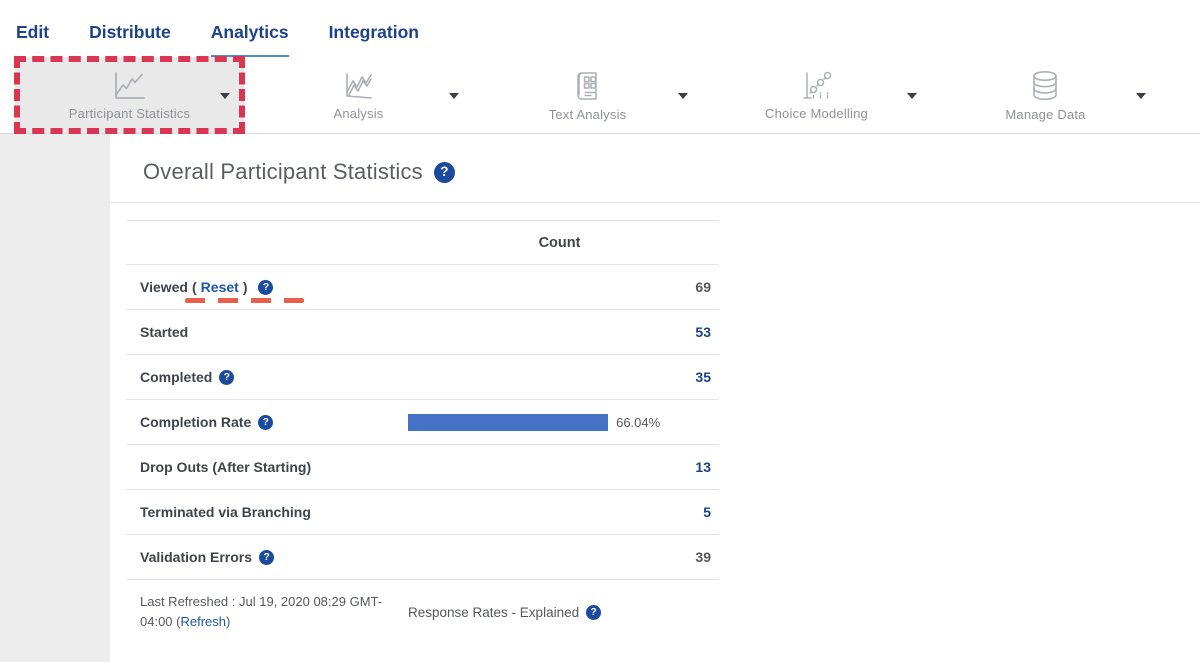  Describe the element at coordinates (422, 557) in the screenshot. I see `table-row-validation-errors: Validation Errors ? 39` at that location.